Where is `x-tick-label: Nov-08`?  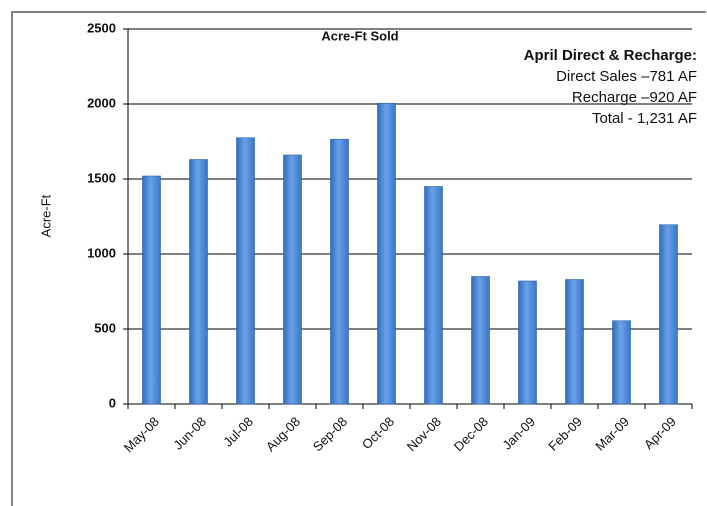 x-tick-label: Nov-08 is located at coordinates (424, 434).